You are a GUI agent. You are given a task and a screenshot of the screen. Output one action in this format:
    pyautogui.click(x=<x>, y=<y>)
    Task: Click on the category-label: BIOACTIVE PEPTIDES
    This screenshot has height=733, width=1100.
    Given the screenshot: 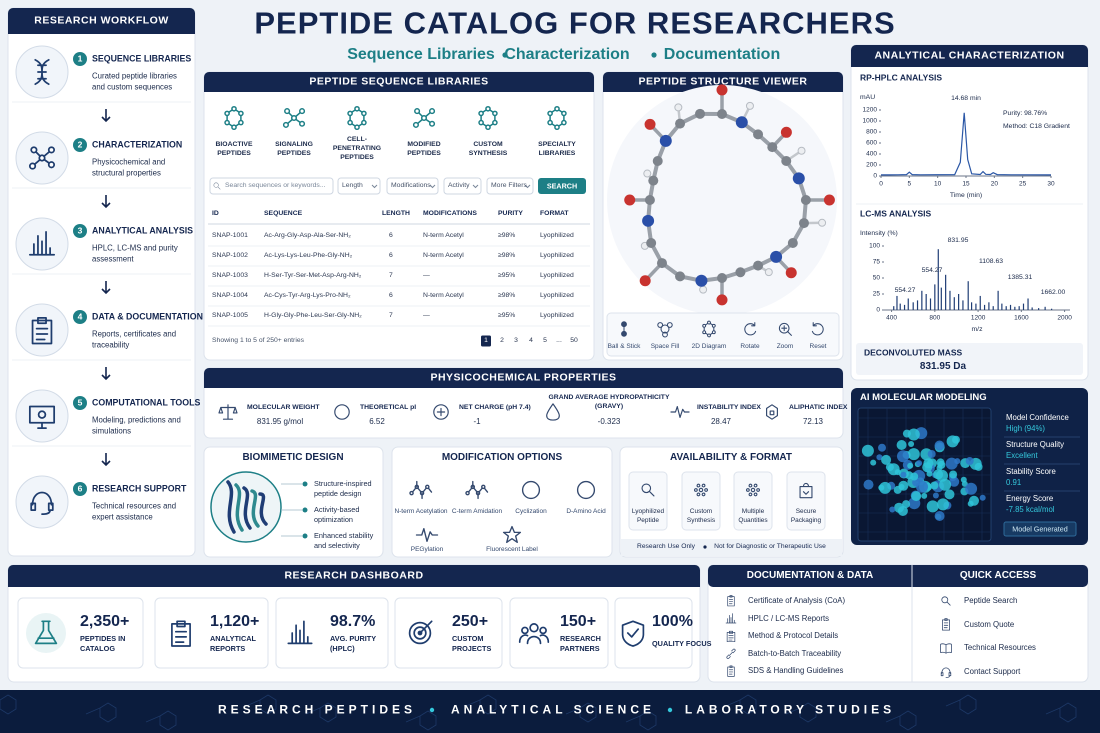 What is the action you would take?
    pyautogui.click(x=234, y=148)
    